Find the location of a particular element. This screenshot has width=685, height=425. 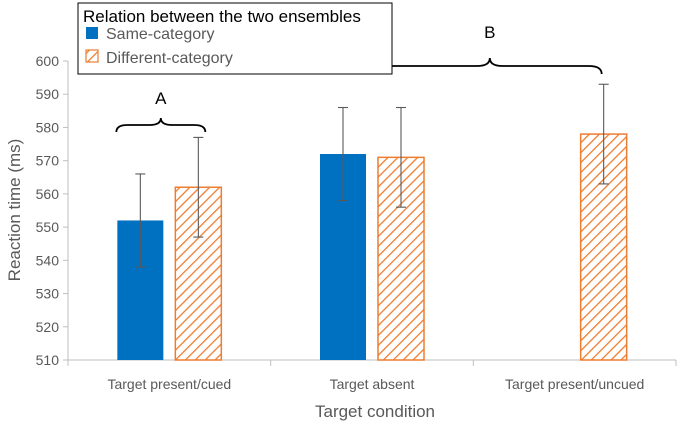

x-tick-label: Target present/uncued is located at coordinates (574, 384).